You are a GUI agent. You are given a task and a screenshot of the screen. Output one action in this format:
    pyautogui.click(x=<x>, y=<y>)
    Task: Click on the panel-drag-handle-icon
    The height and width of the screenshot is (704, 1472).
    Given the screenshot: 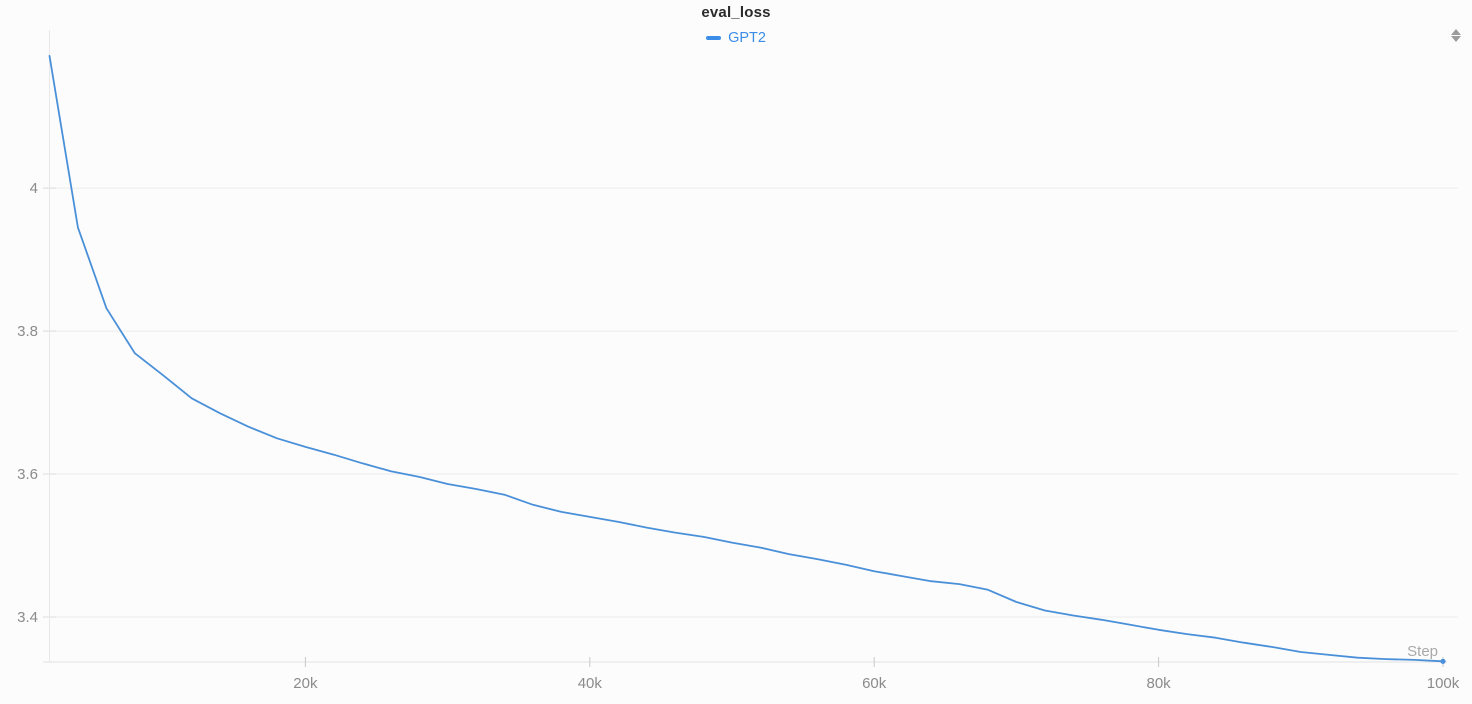 What is the action you would take?
    pyautogui.click(x=1456, y=35)
    